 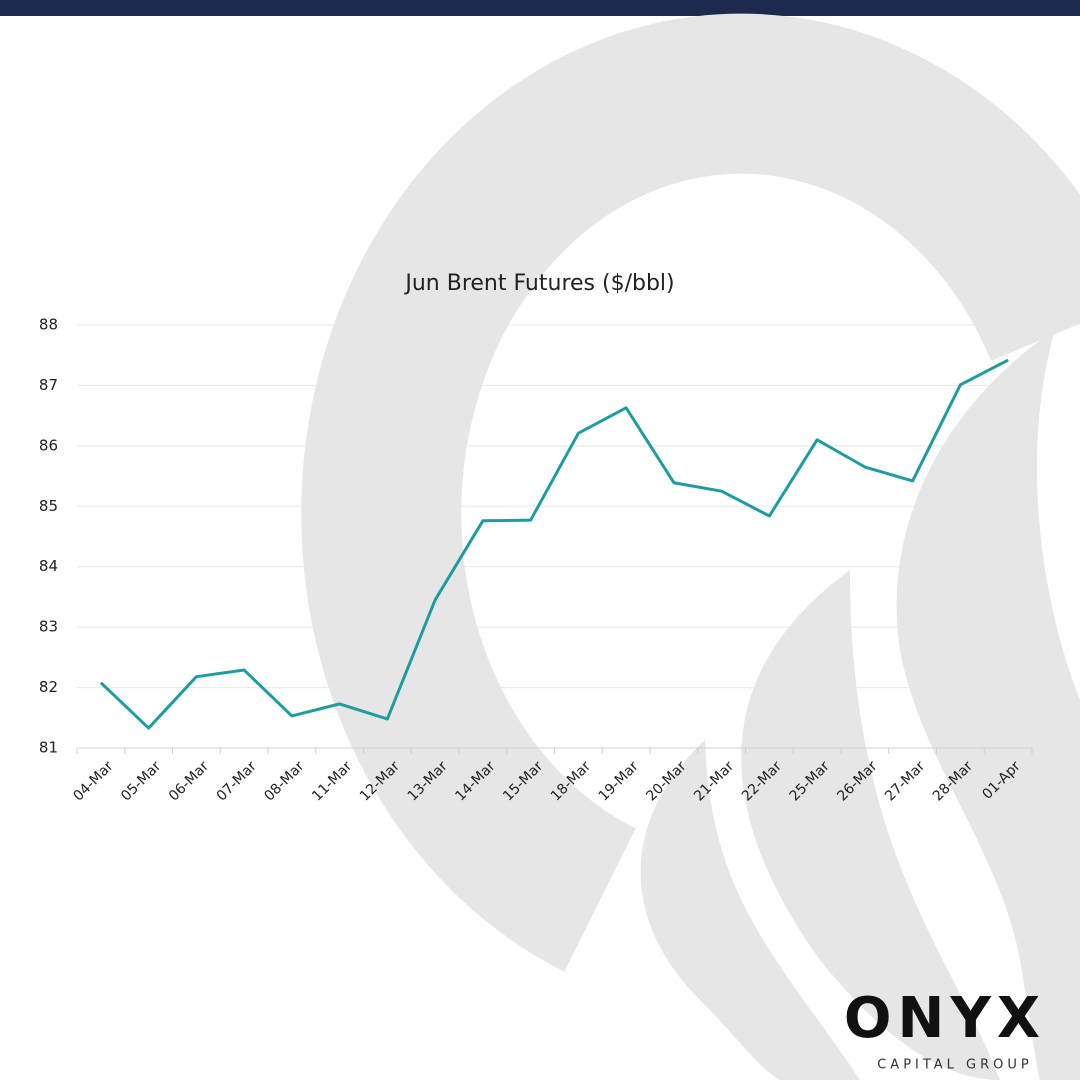 I want to click on x-tick-label: 05-Mar, so click(x=141, y=781).